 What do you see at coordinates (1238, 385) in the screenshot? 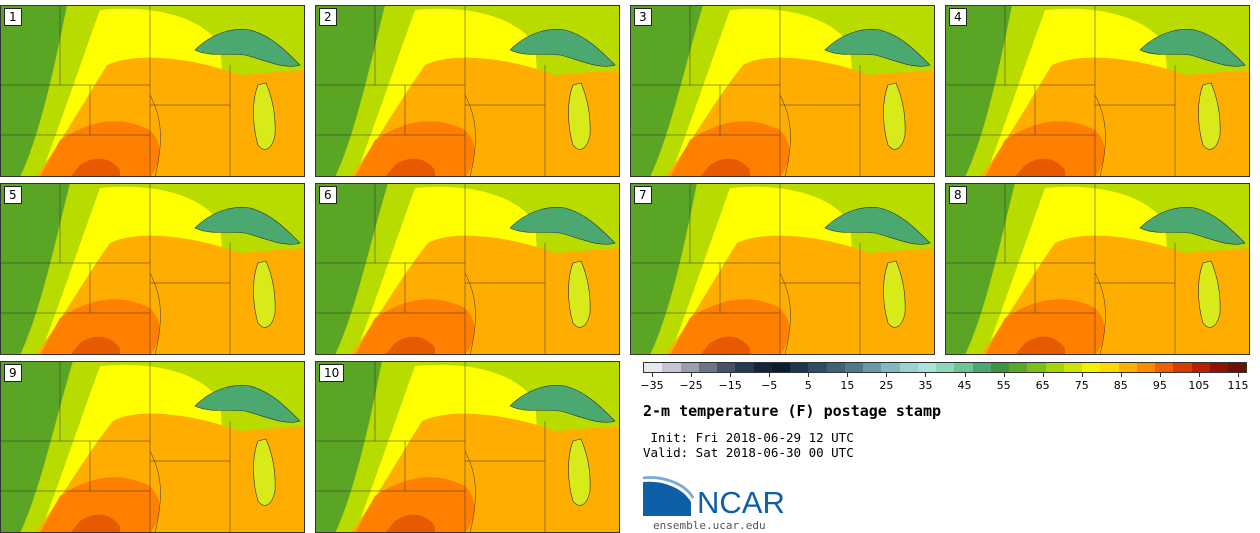
I see `colorbar-tick-label: 115` at bounding box center [1238, 385].